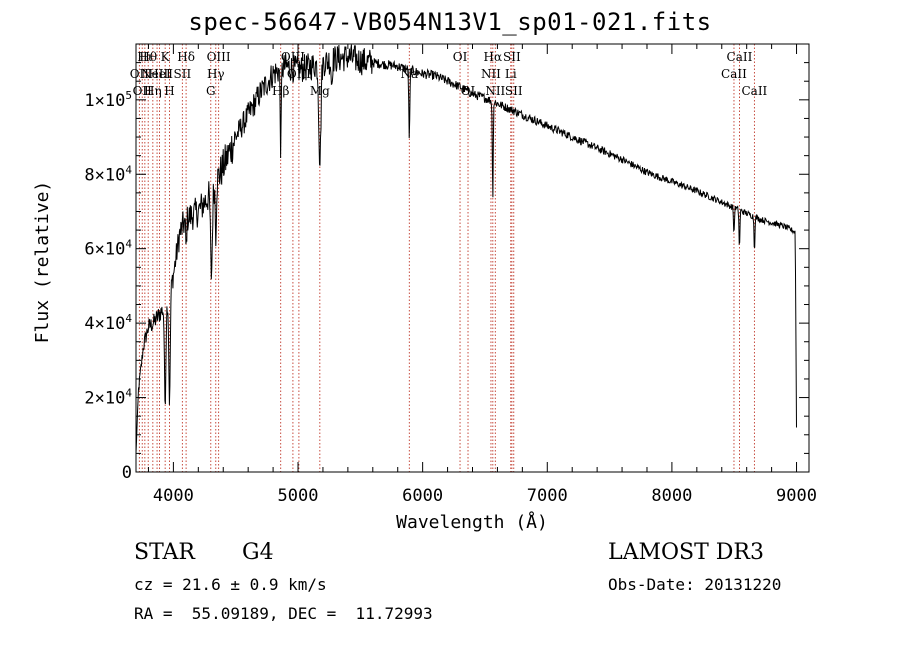 Image resolution: width=900 pixels, height=649 pixels. I want to click on x-axis-label: Wavelength (Å), so click(472, 522).